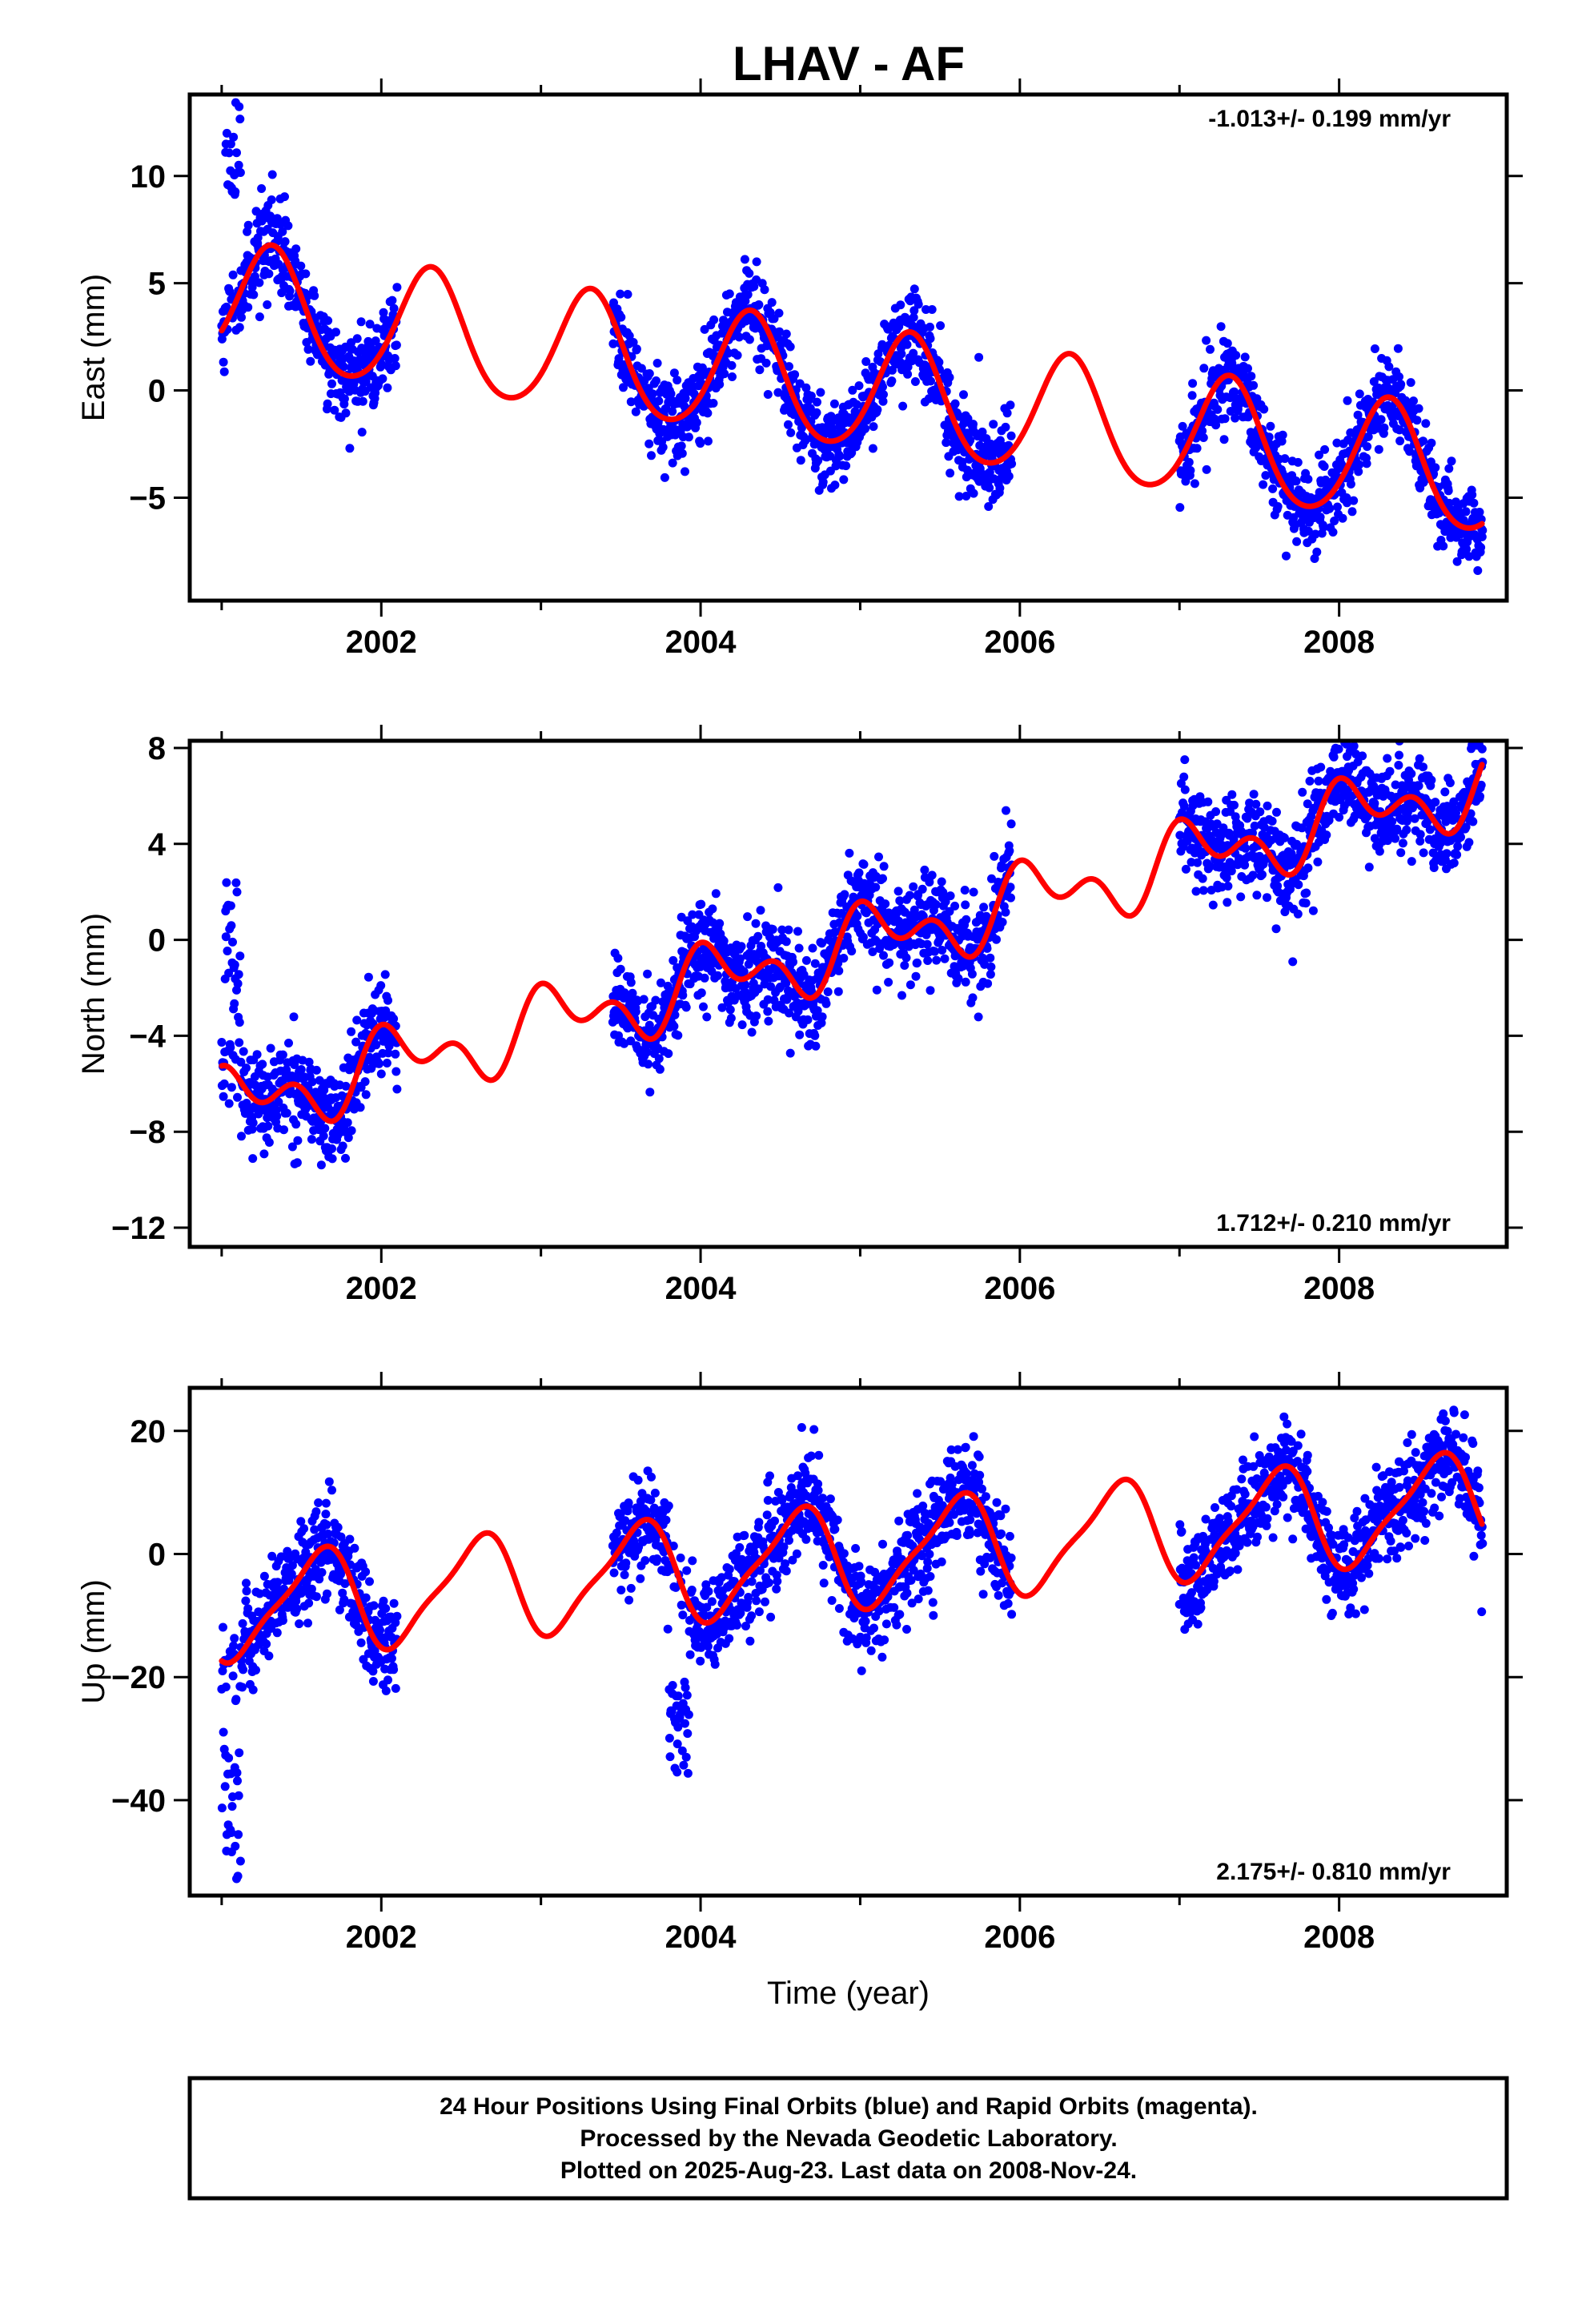  Describe the element at coordinates (148, 177) in the screenshot. I see `y-tick-label: 10` at that location.